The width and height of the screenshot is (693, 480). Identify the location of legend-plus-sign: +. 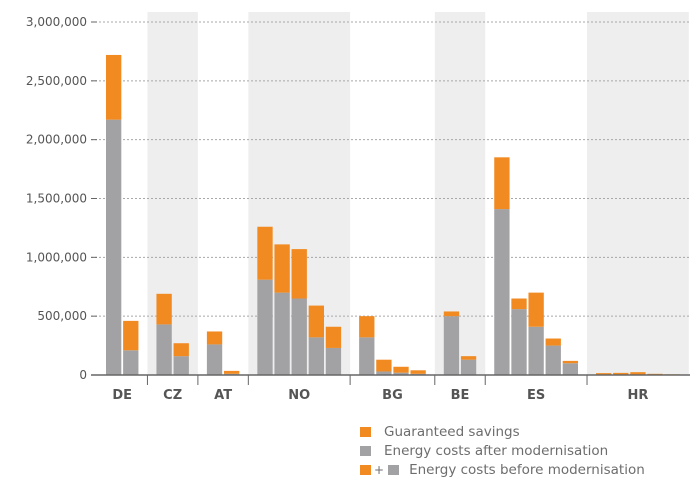
(379, 469).